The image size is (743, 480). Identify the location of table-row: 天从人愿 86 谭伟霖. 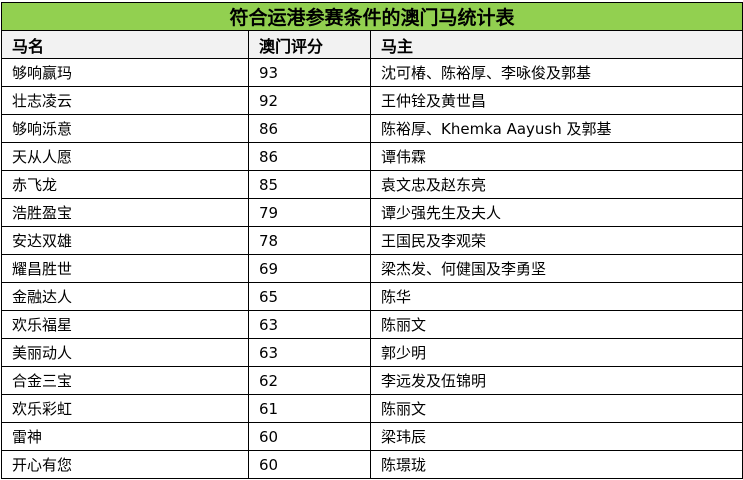
(372, 156).